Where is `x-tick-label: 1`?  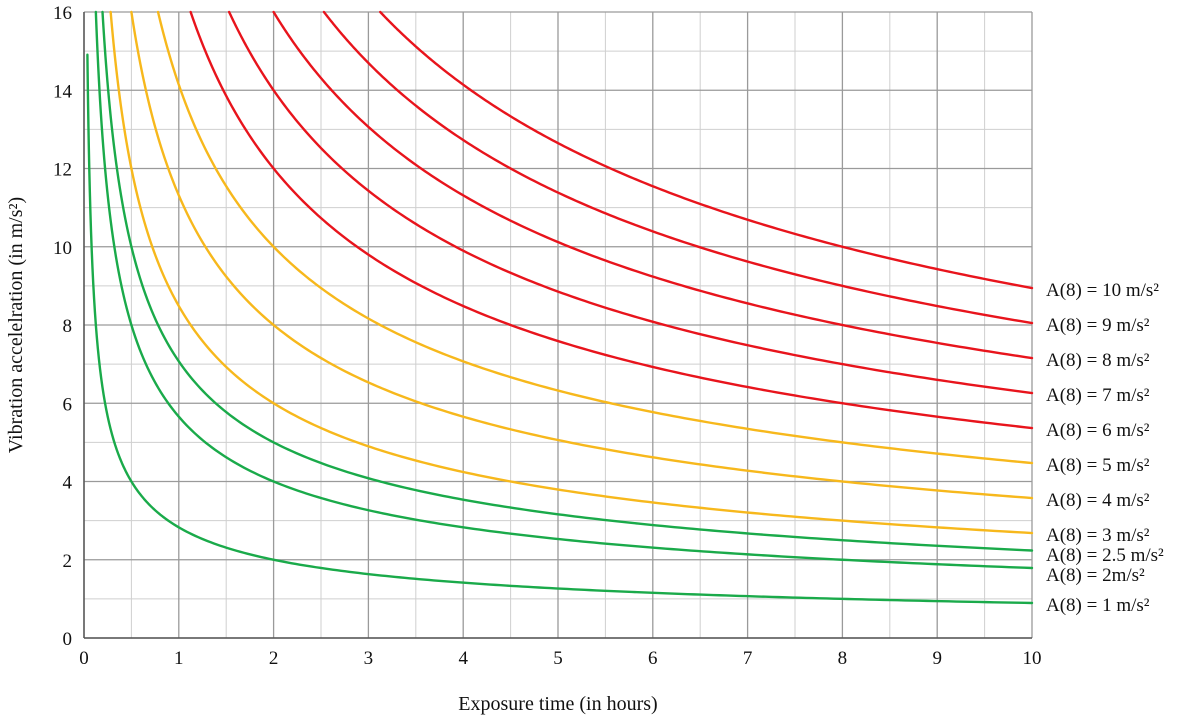 x-tick-label: 1 is located at coordinates (179, 658).